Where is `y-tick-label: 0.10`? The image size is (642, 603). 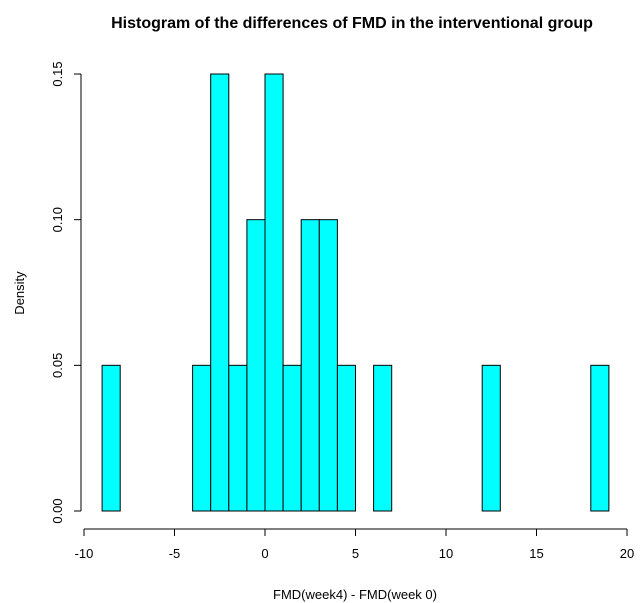 y-tick-label: 0.10 is located at coordinates (57, 219).